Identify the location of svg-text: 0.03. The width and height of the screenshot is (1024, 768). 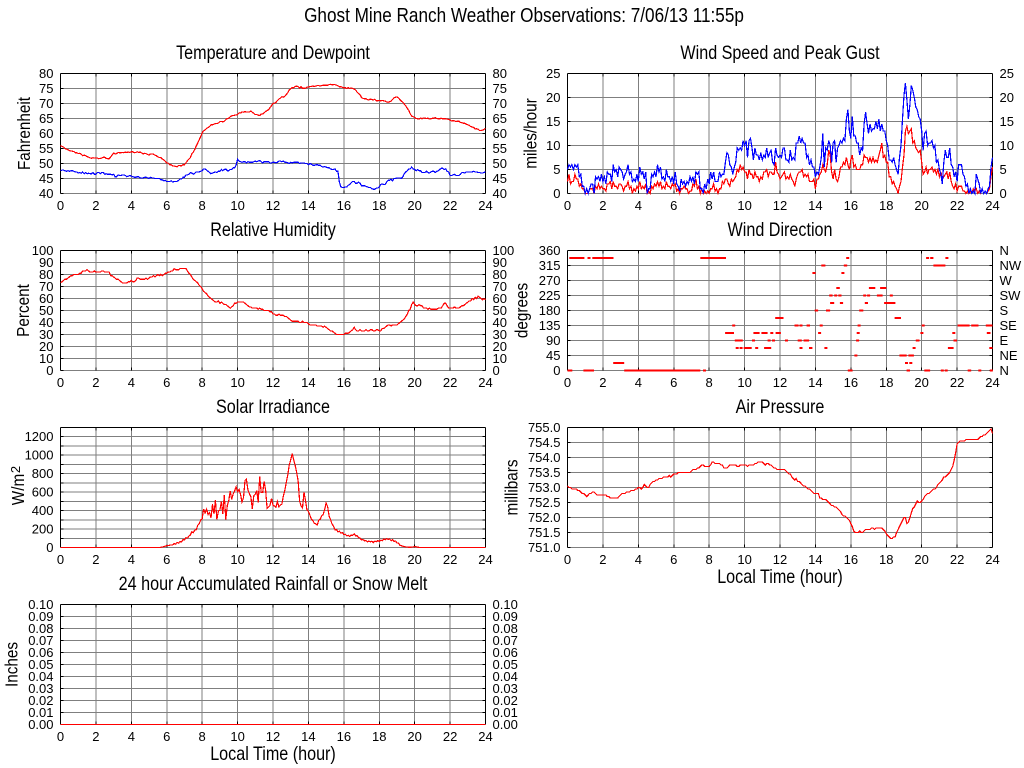
(505, 688).